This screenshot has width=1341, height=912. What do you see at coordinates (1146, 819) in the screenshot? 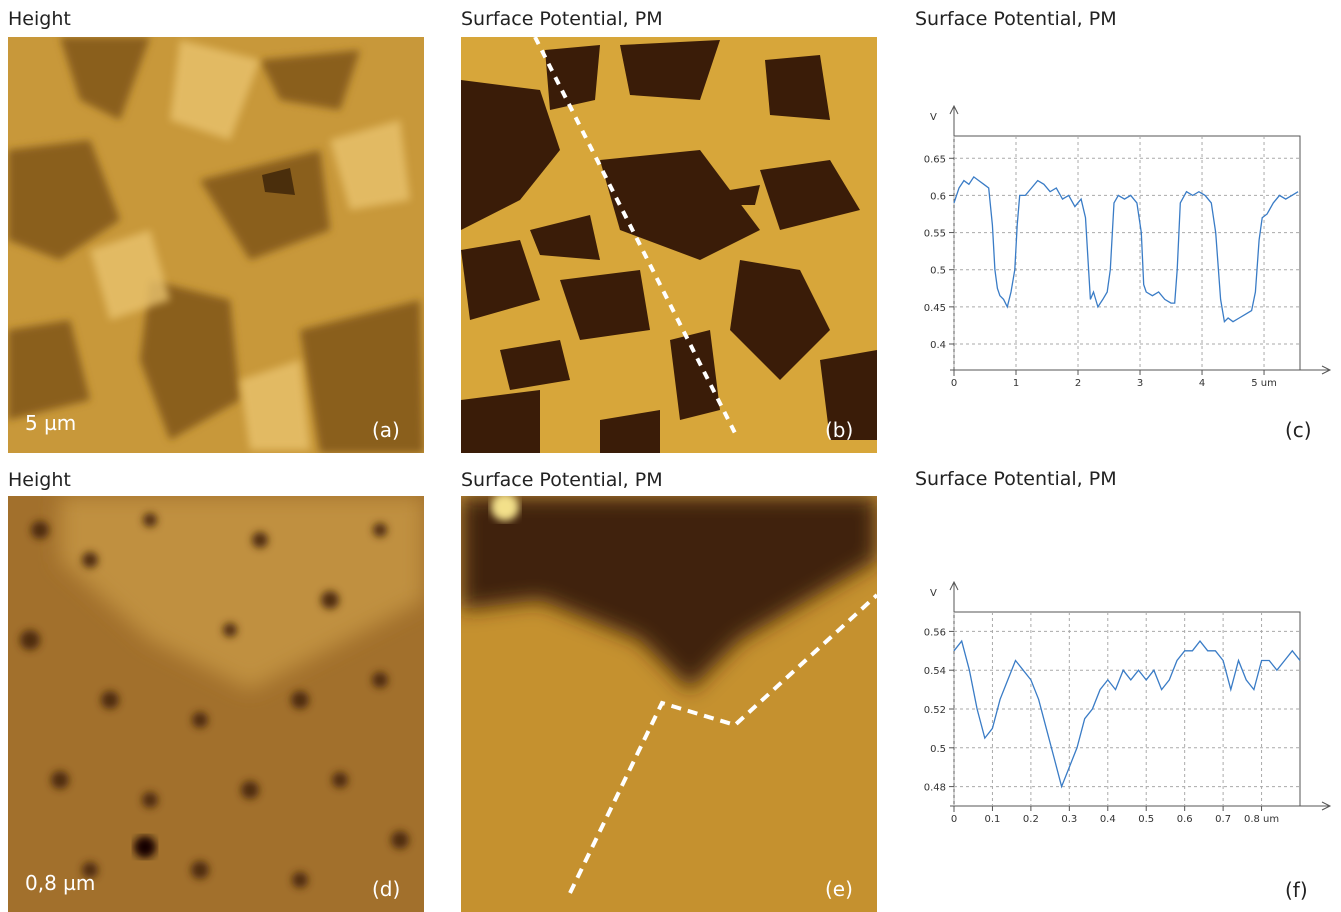
I see `x-tick-label: 0.5` at bounding box center [1146, 819].